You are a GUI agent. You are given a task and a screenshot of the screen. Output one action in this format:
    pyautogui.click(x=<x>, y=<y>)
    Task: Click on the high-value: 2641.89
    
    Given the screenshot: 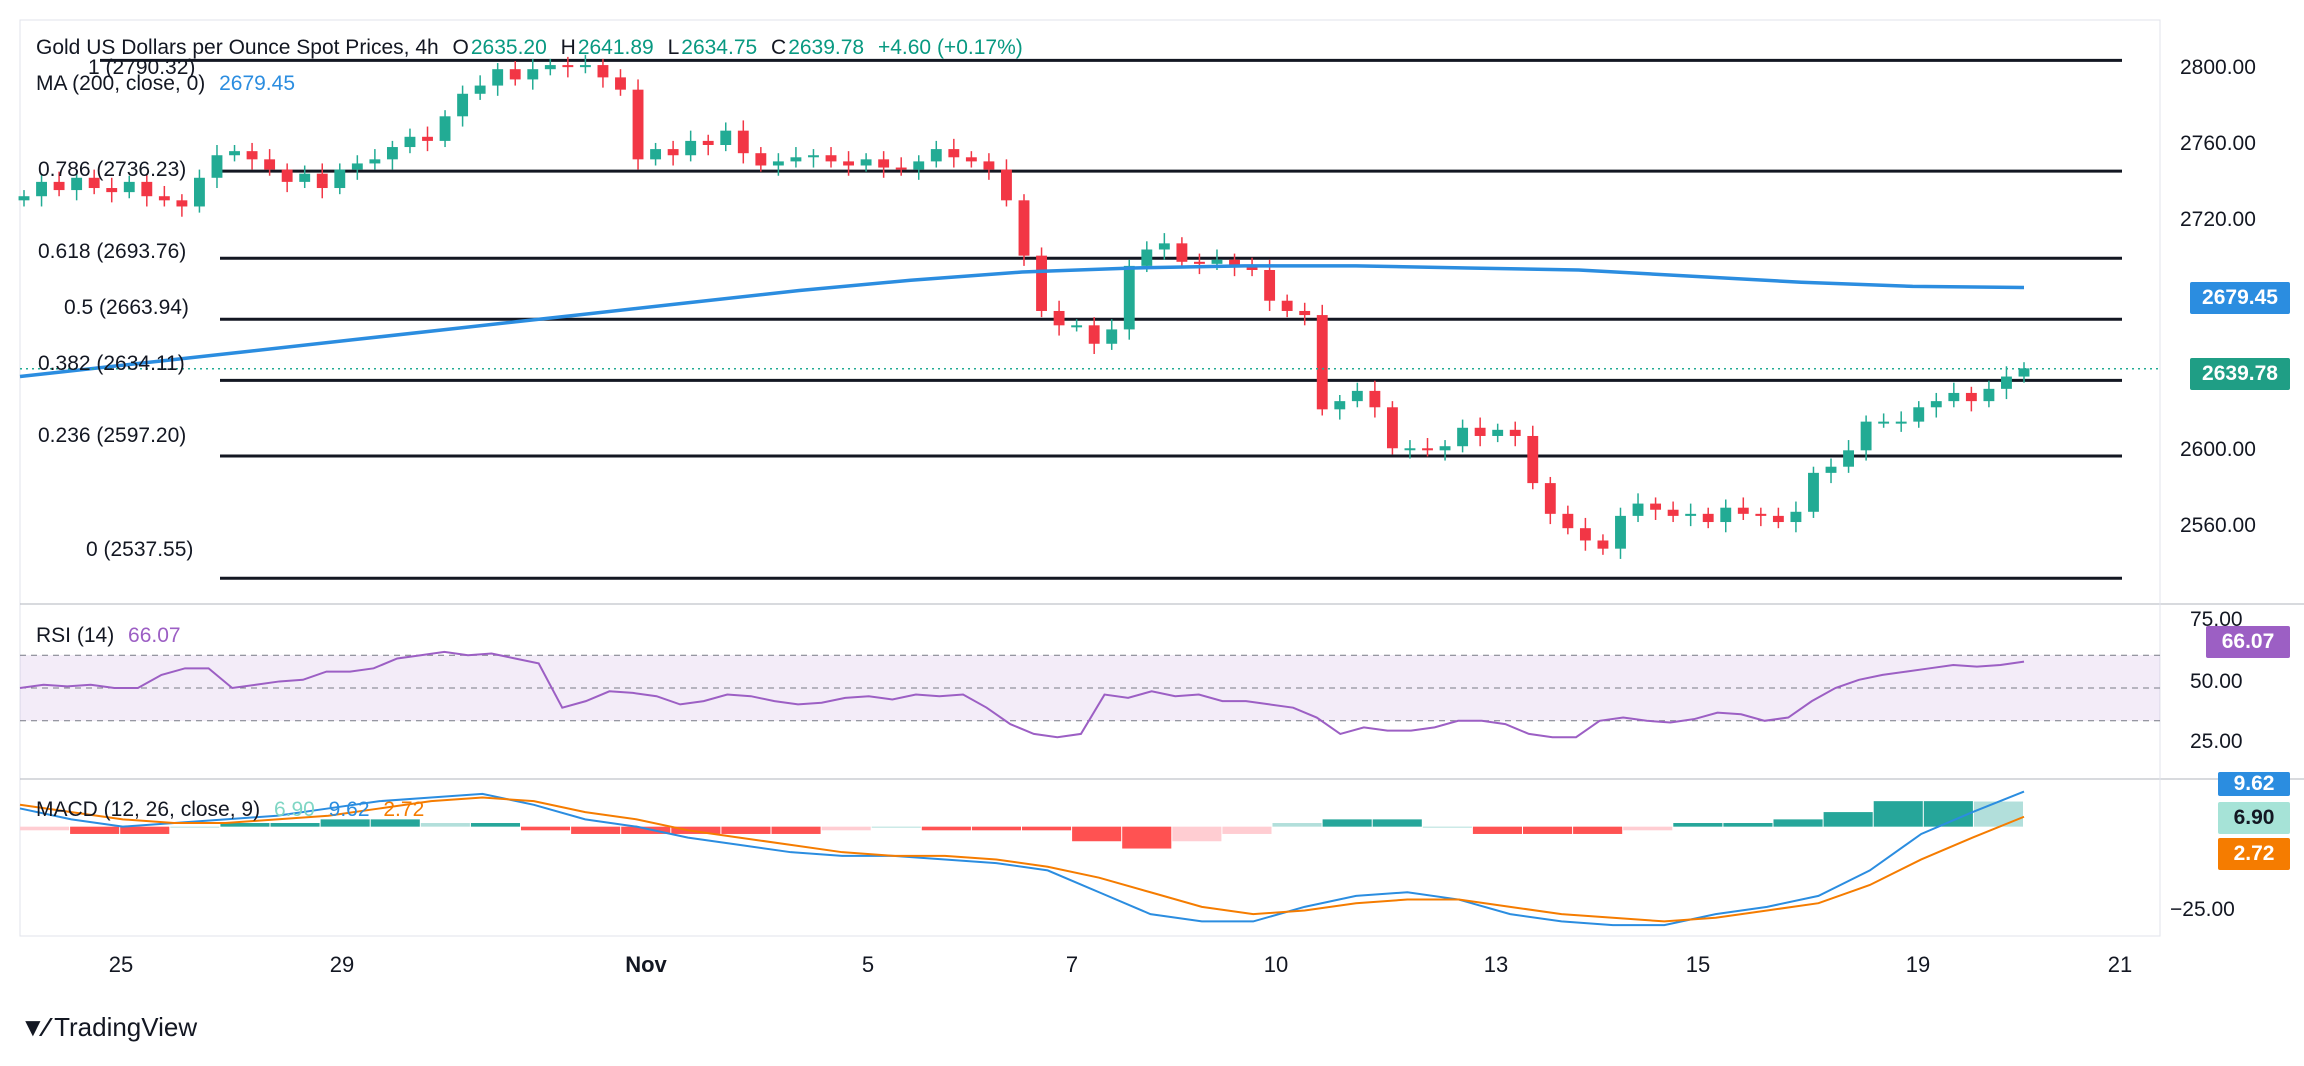 What is the action you would take?
    pyautogui.click(x=615, y=47)
    